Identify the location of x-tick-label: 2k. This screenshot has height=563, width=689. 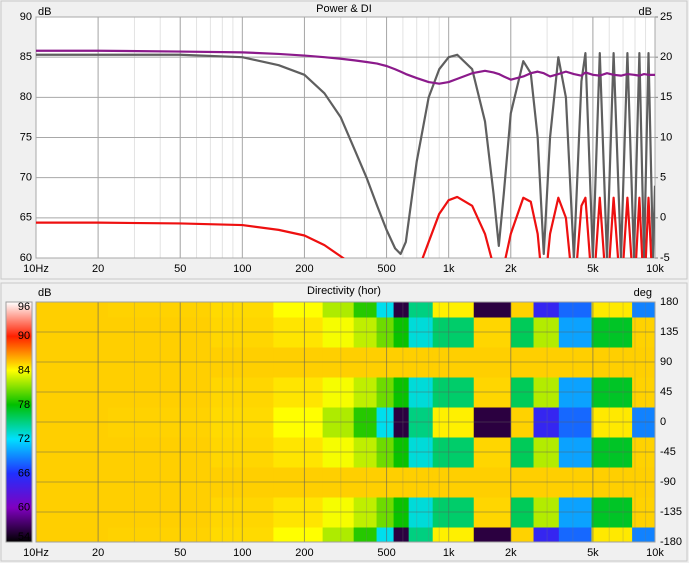
(511, 553).